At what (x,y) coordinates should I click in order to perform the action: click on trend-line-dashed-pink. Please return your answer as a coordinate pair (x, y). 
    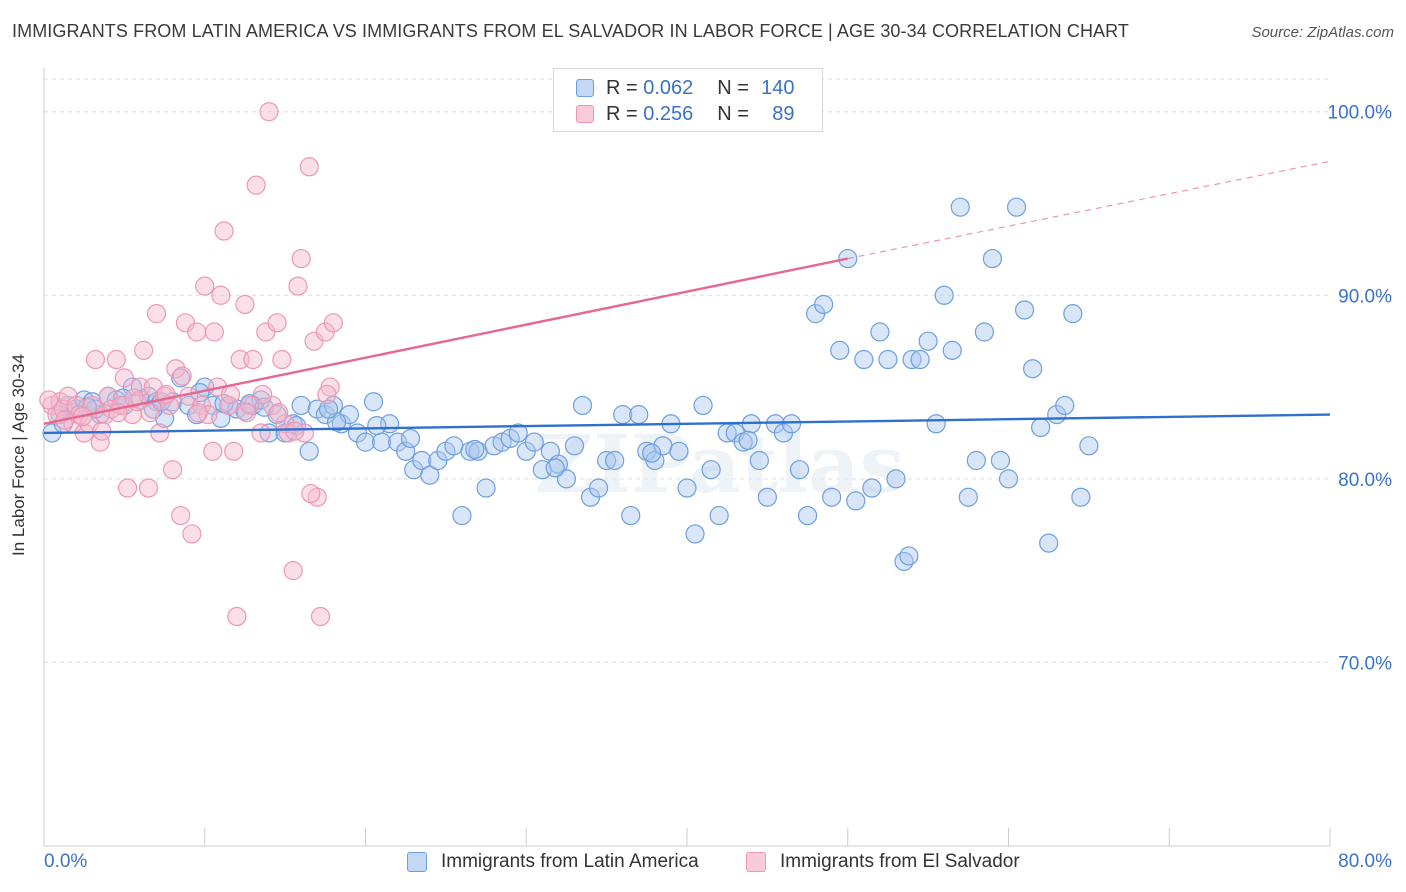
    Looking at the image, I should click on (1089, 210).